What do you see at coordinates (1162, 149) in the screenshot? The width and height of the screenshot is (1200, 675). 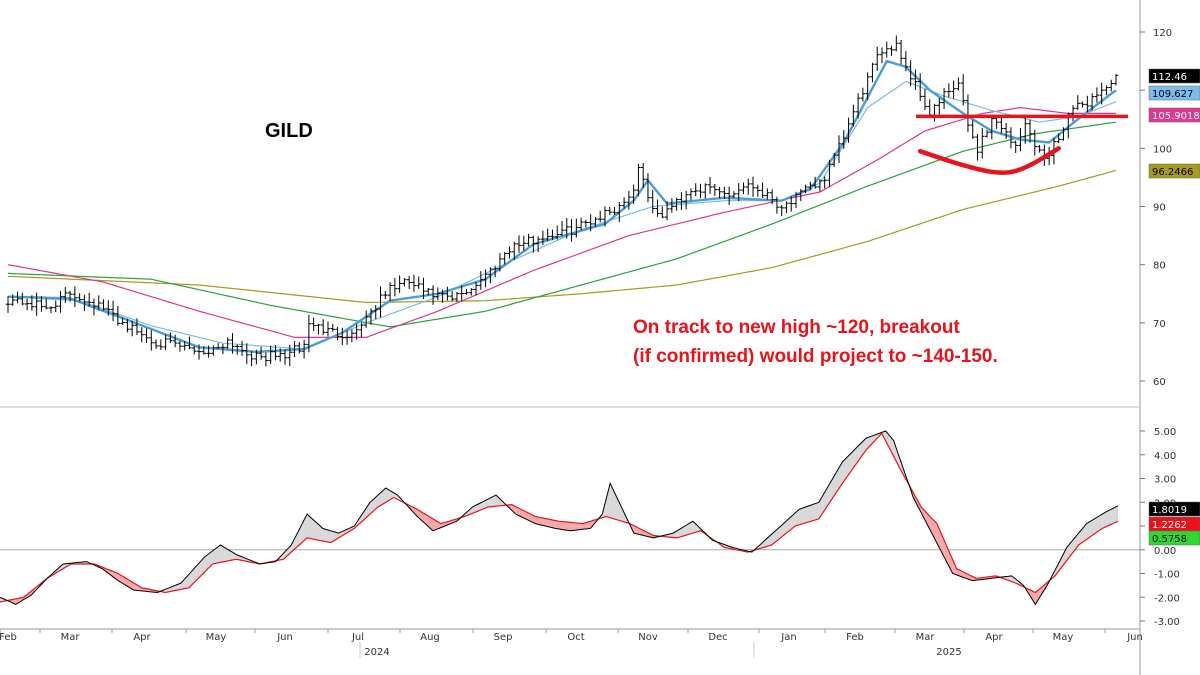 I see `price-tick-label: 100` at bounding box center [1162, 149].